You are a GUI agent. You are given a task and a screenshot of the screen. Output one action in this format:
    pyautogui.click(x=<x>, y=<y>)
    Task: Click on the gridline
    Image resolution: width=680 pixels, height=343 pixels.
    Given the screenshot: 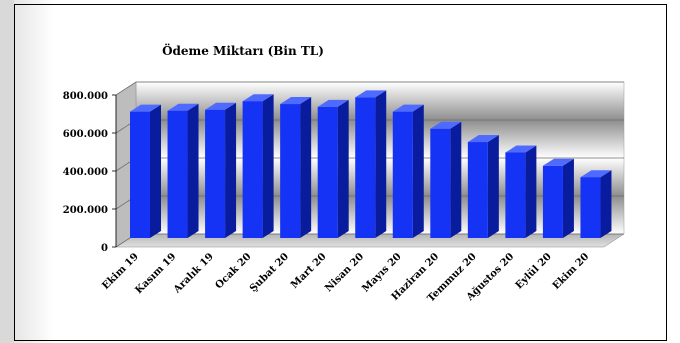 What is the action you would take?
    pyautogui.click(x=369, y=88)
    